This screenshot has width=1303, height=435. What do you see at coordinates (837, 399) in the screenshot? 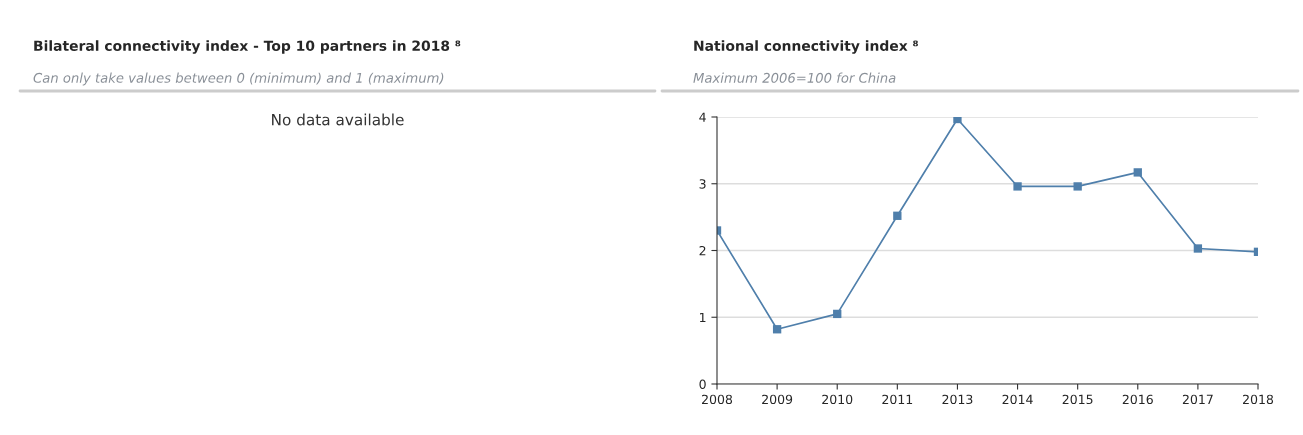
I see `x-tick-label: 2010` at bounding box center [837, 399].